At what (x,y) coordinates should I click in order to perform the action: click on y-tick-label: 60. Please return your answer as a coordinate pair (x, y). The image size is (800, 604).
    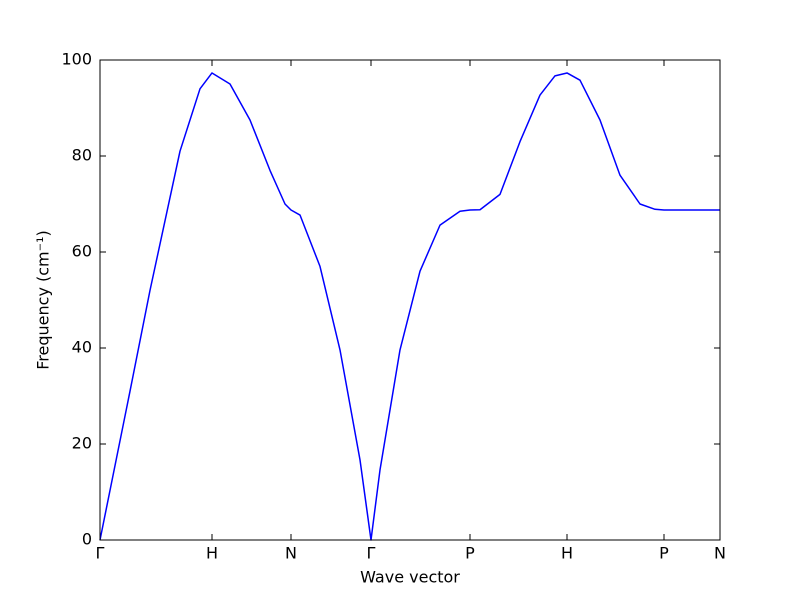
    Looking at the image, I should click on (82, 251).